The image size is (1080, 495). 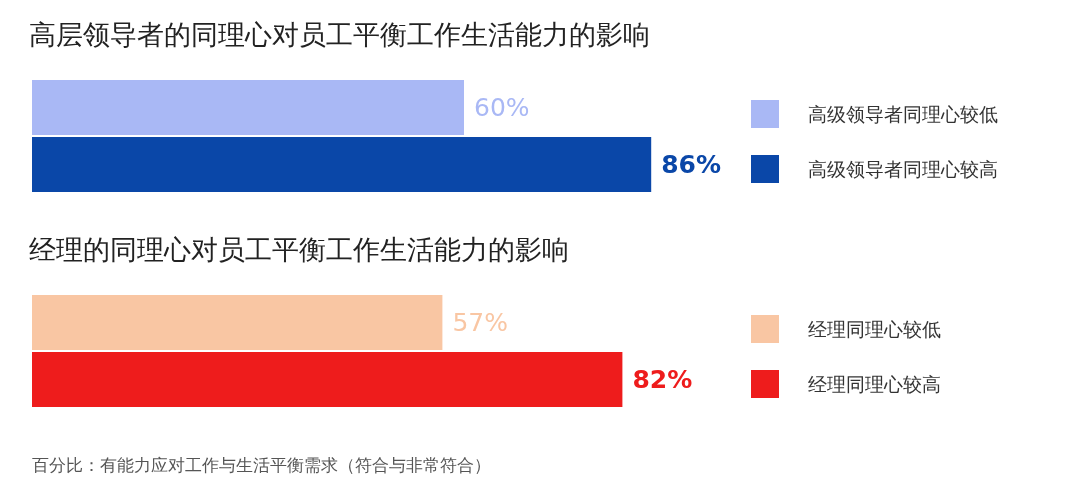 I want to click on data-label: 57%, so click(x=480, y=322).